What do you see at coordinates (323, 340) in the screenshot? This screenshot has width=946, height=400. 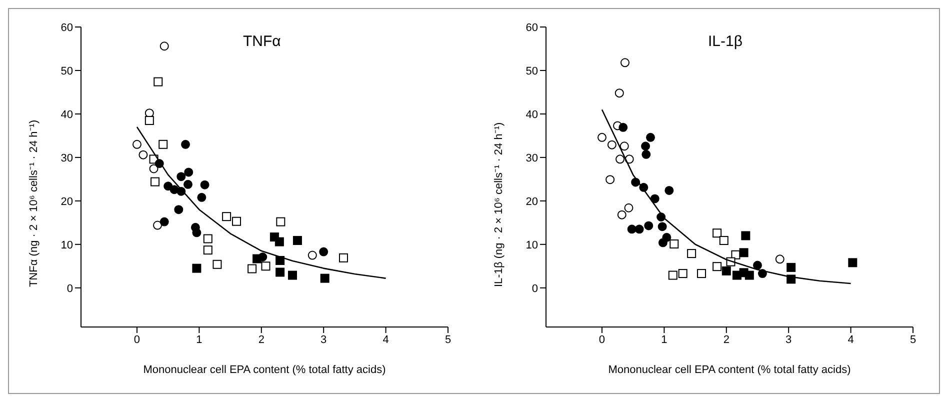 I see `x-tick-label: 3` at bounding box center [323, 340].